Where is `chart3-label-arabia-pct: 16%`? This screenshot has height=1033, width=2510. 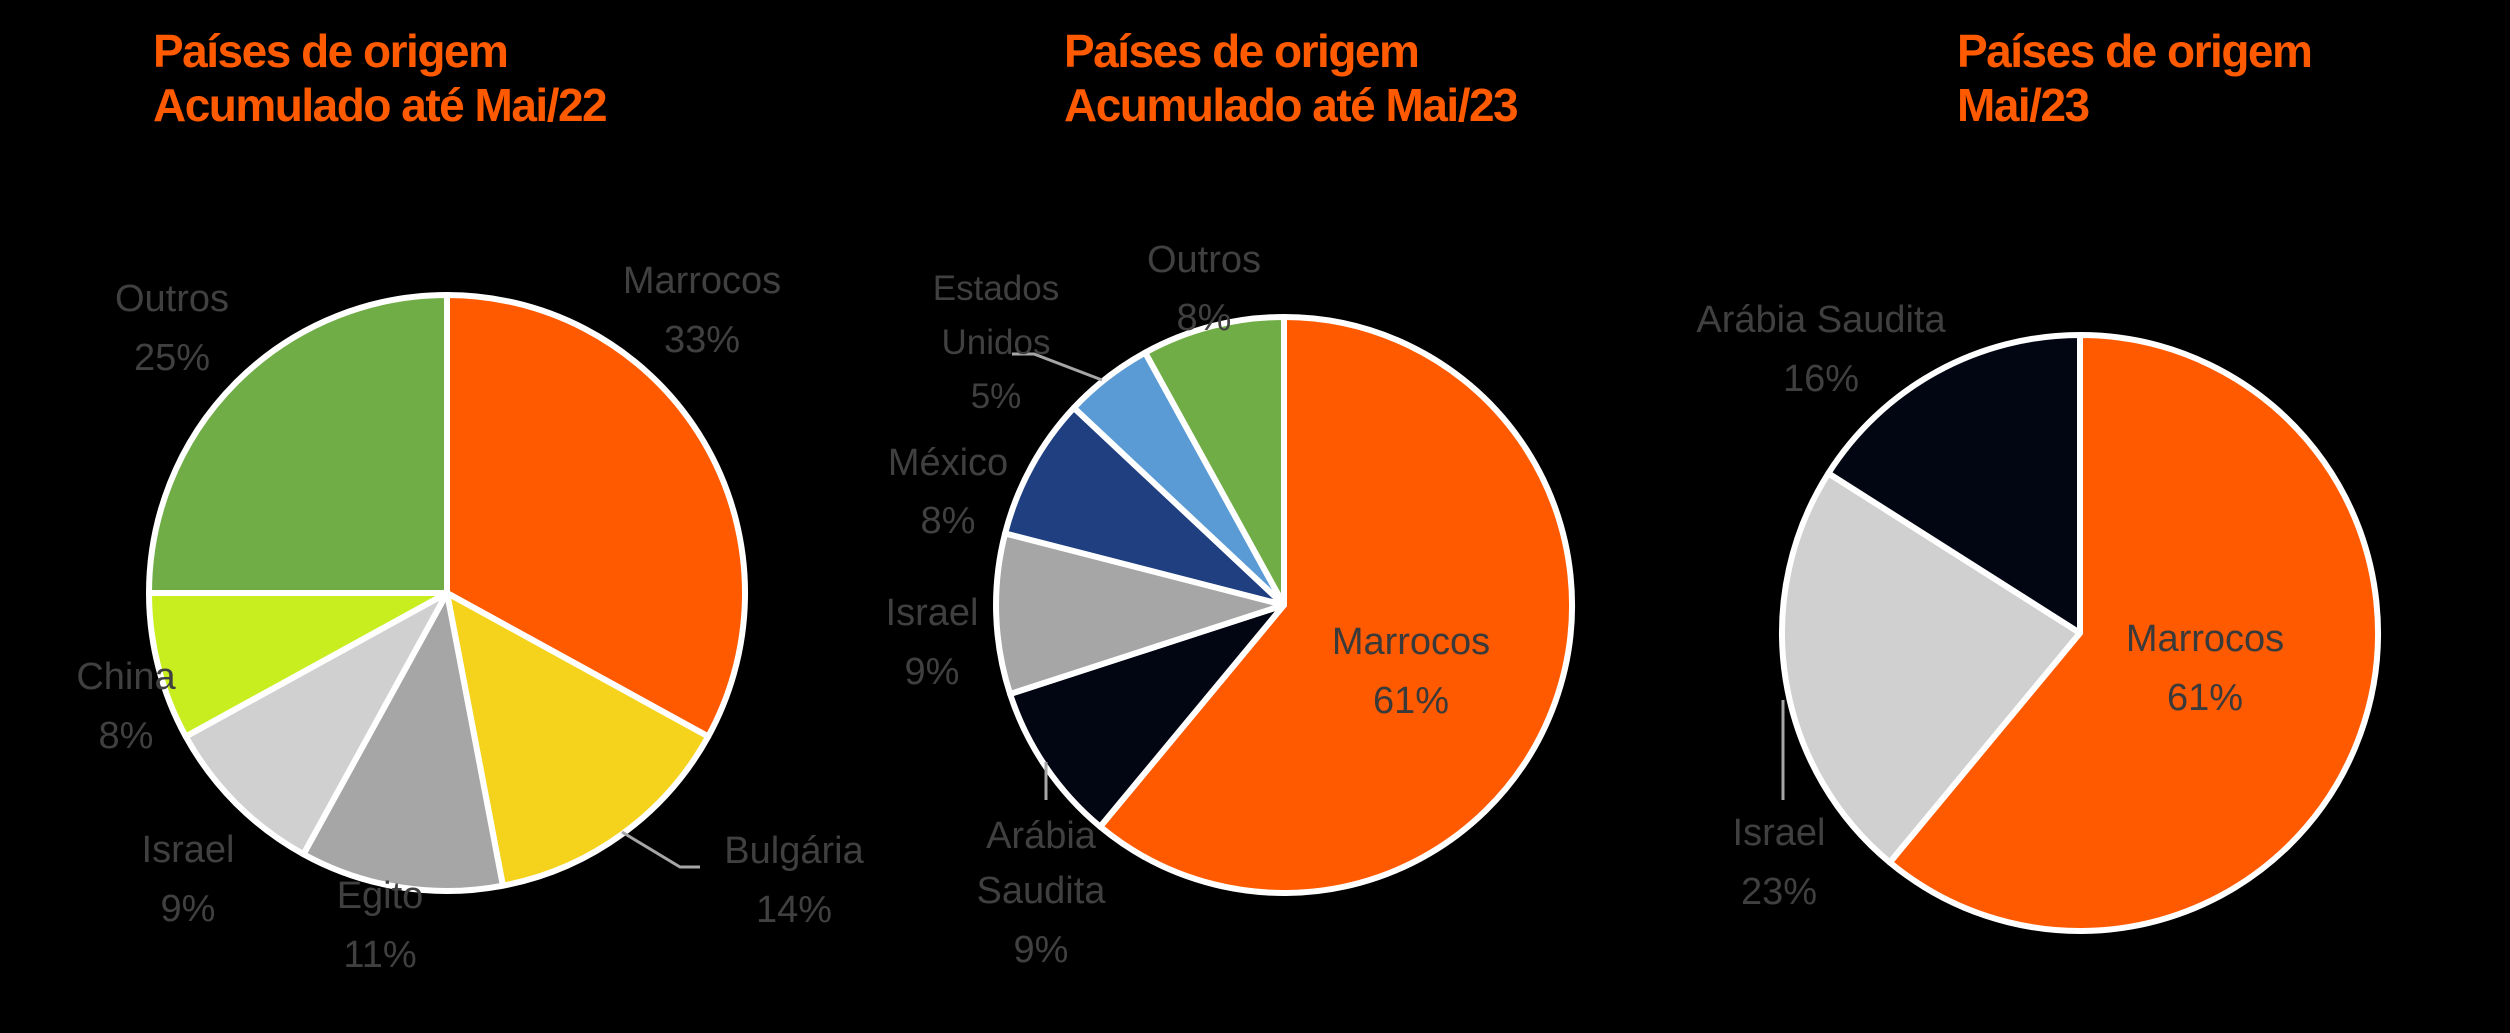
chart3-label-arabia-pct: 16% is located at coordinates (1821, 379).